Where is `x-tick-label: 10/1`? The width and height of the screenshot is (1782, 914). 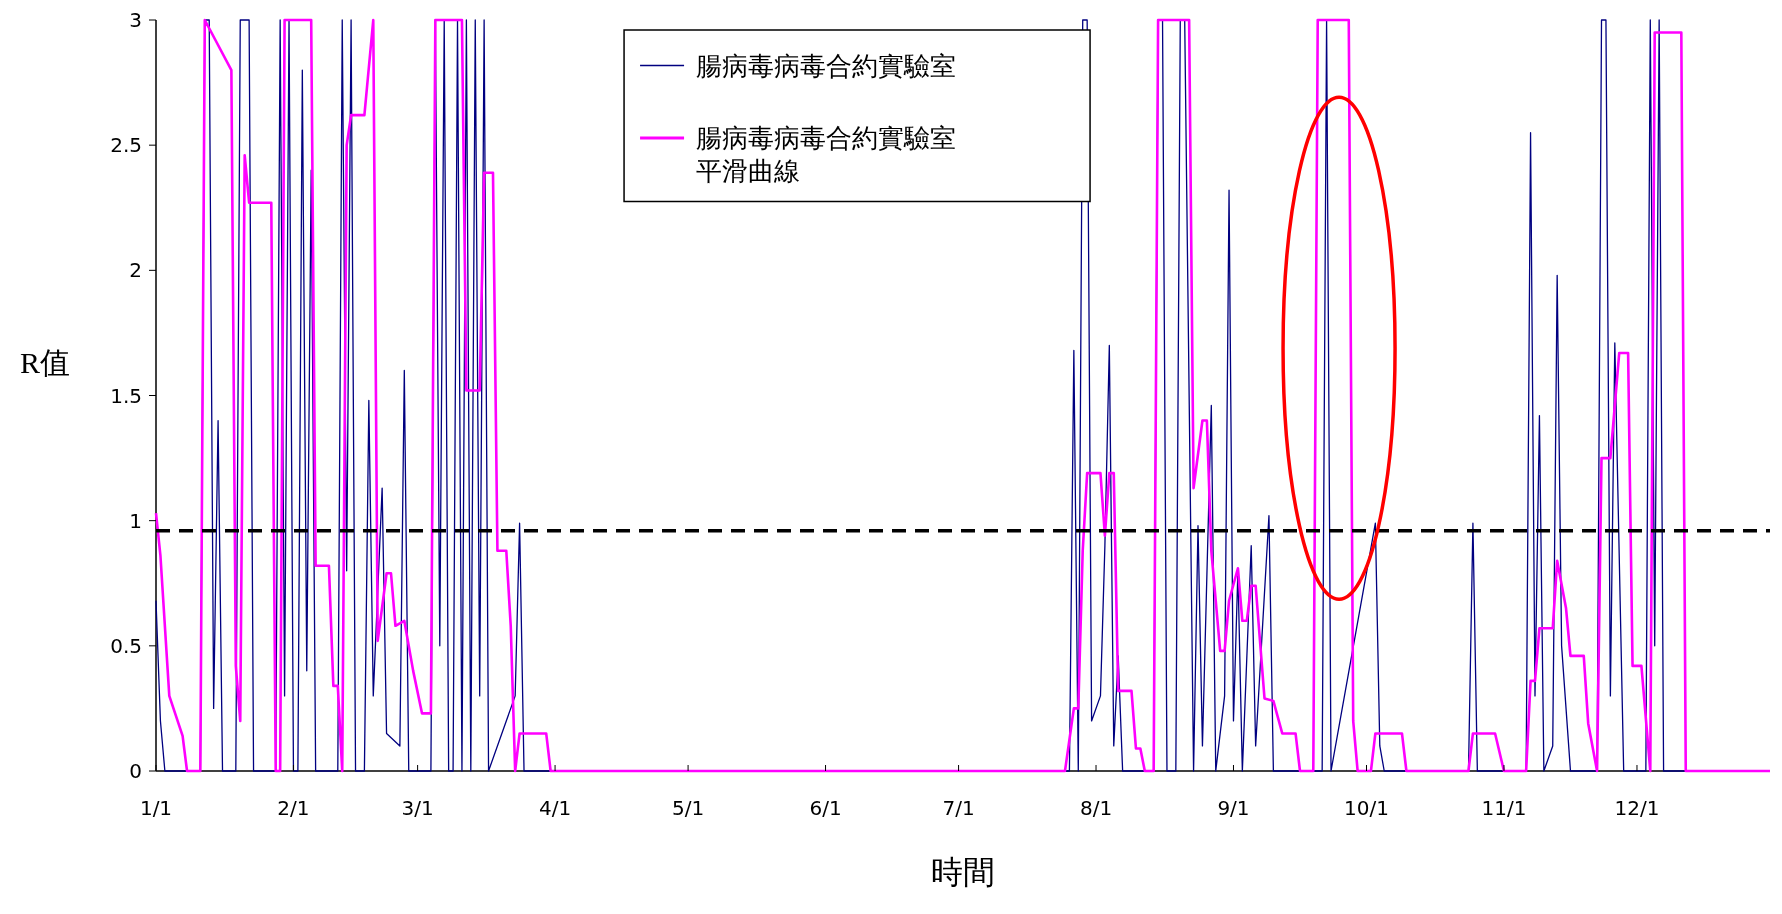
x-tick-label: 10/1 is located at coordinates (1366, 808).